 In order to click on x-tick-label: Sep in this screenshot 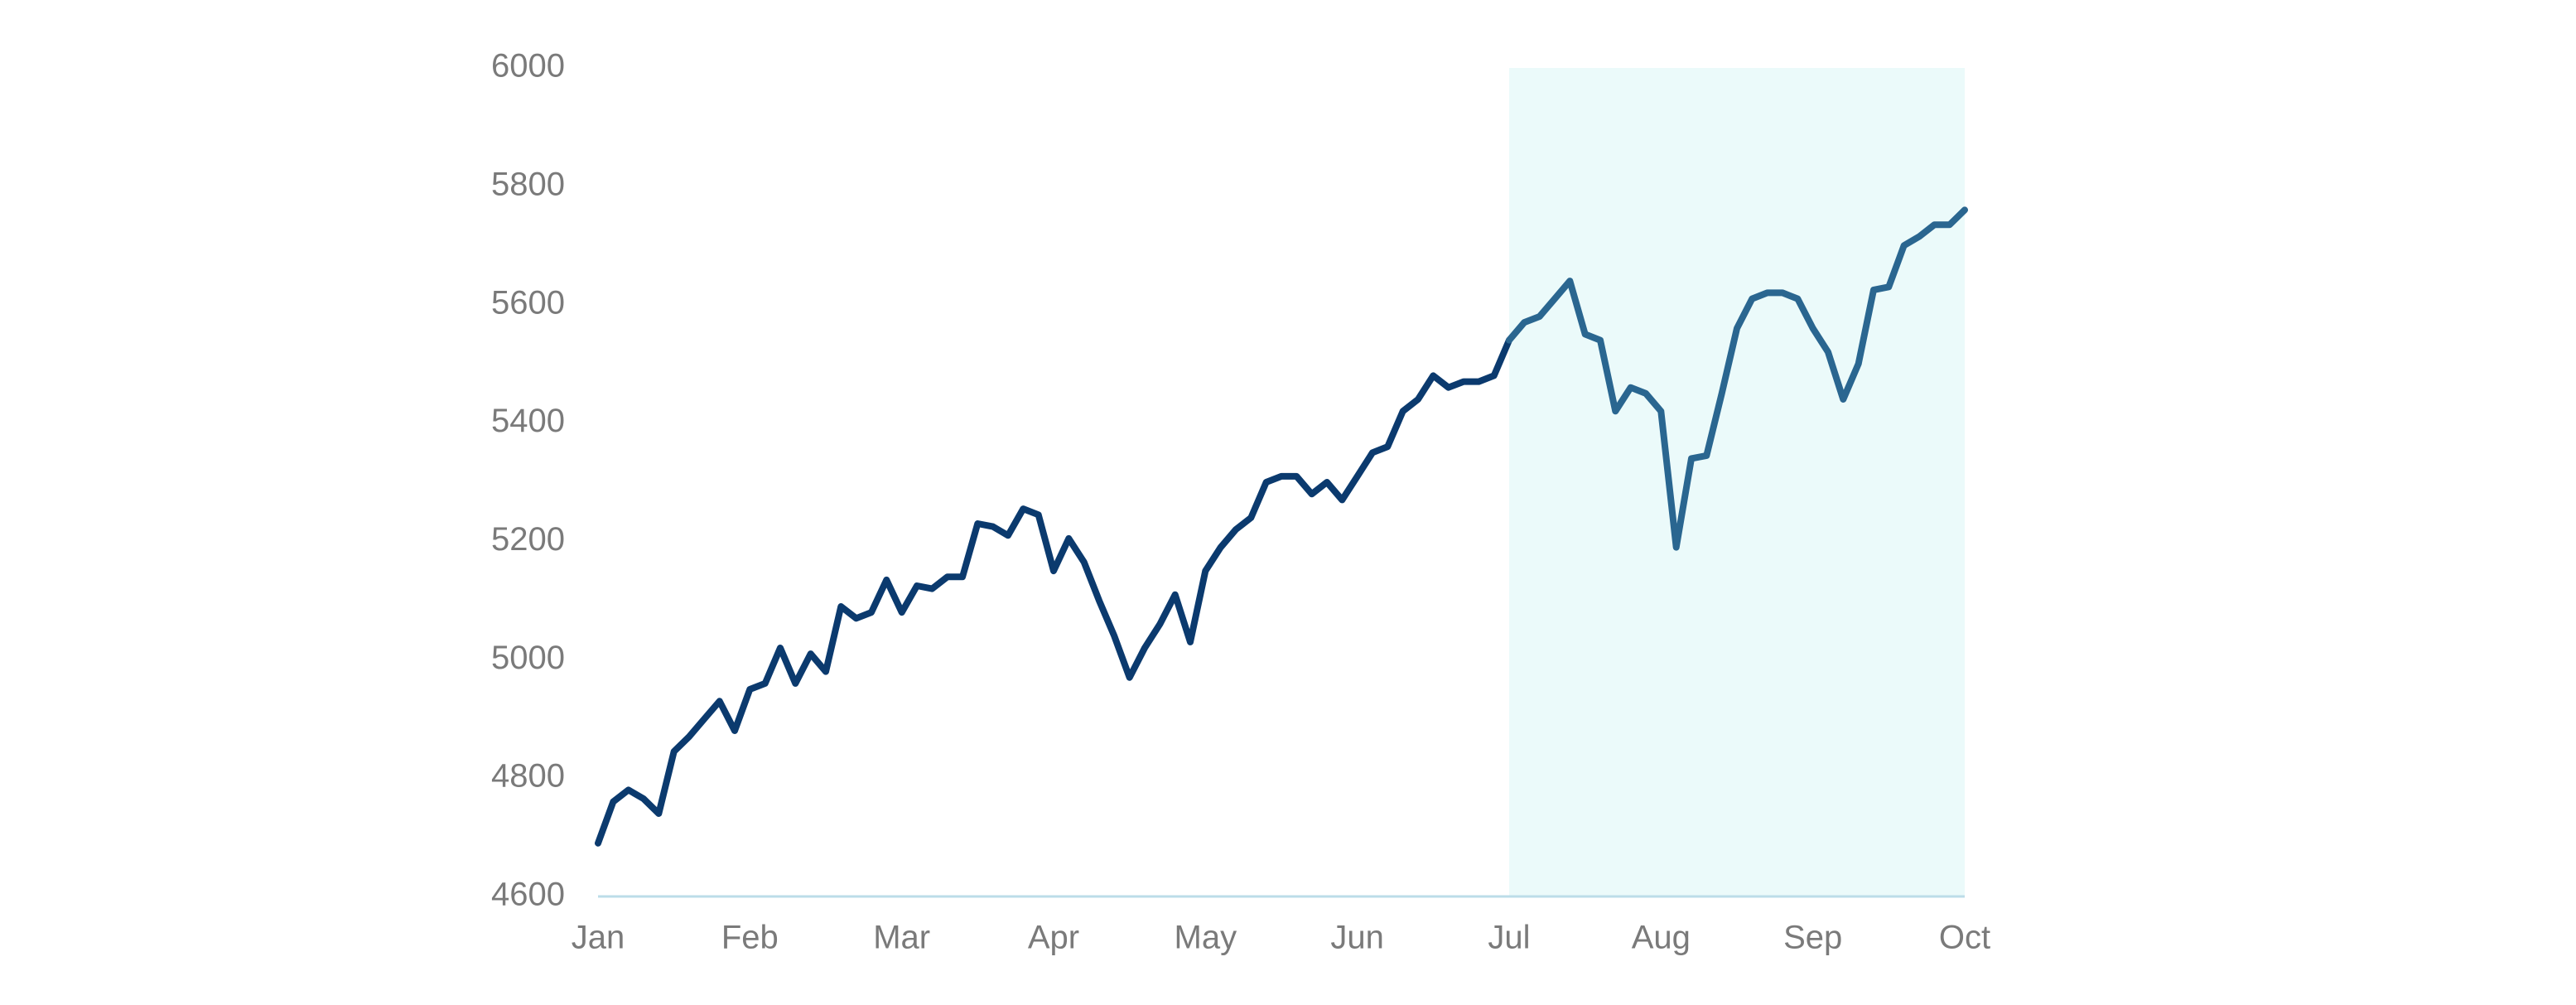, I will do `click(1812, 938)`.